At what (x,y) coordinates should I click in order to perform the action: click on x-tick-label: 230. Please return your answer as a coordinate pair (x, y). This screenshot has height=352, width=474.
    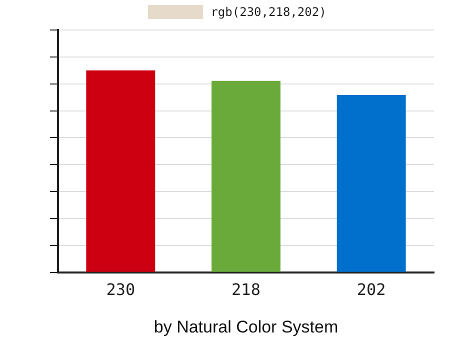
    Looking at the image, I should click on (121, 290).